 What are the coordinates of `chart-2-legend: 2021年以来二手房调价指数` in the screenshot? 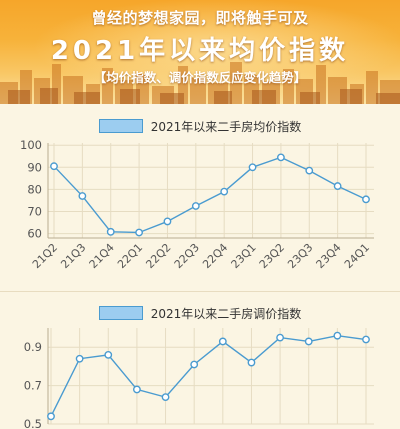 It's located at (200, 313).